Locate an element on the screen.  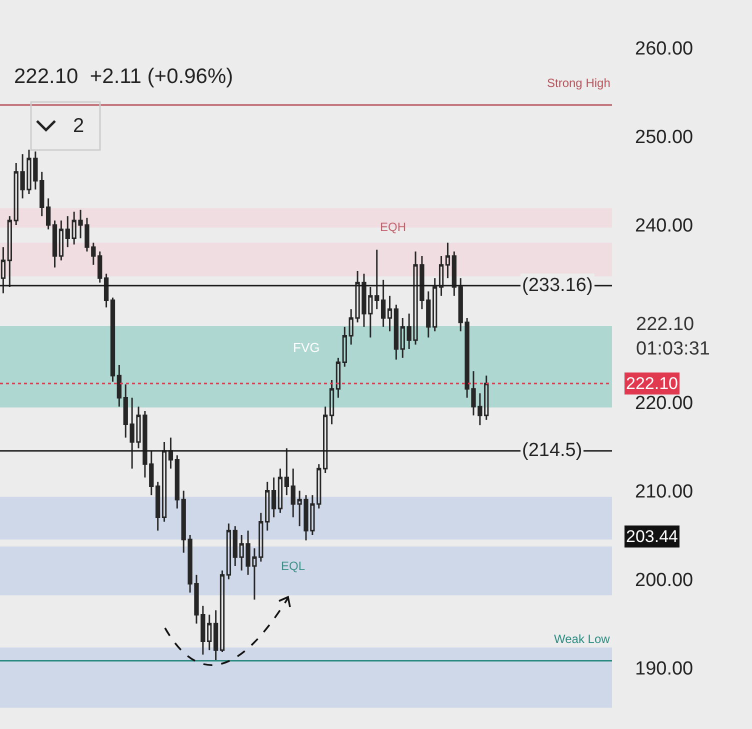
text: 222.10 01:03:31 is located at coordinates (673, 337).